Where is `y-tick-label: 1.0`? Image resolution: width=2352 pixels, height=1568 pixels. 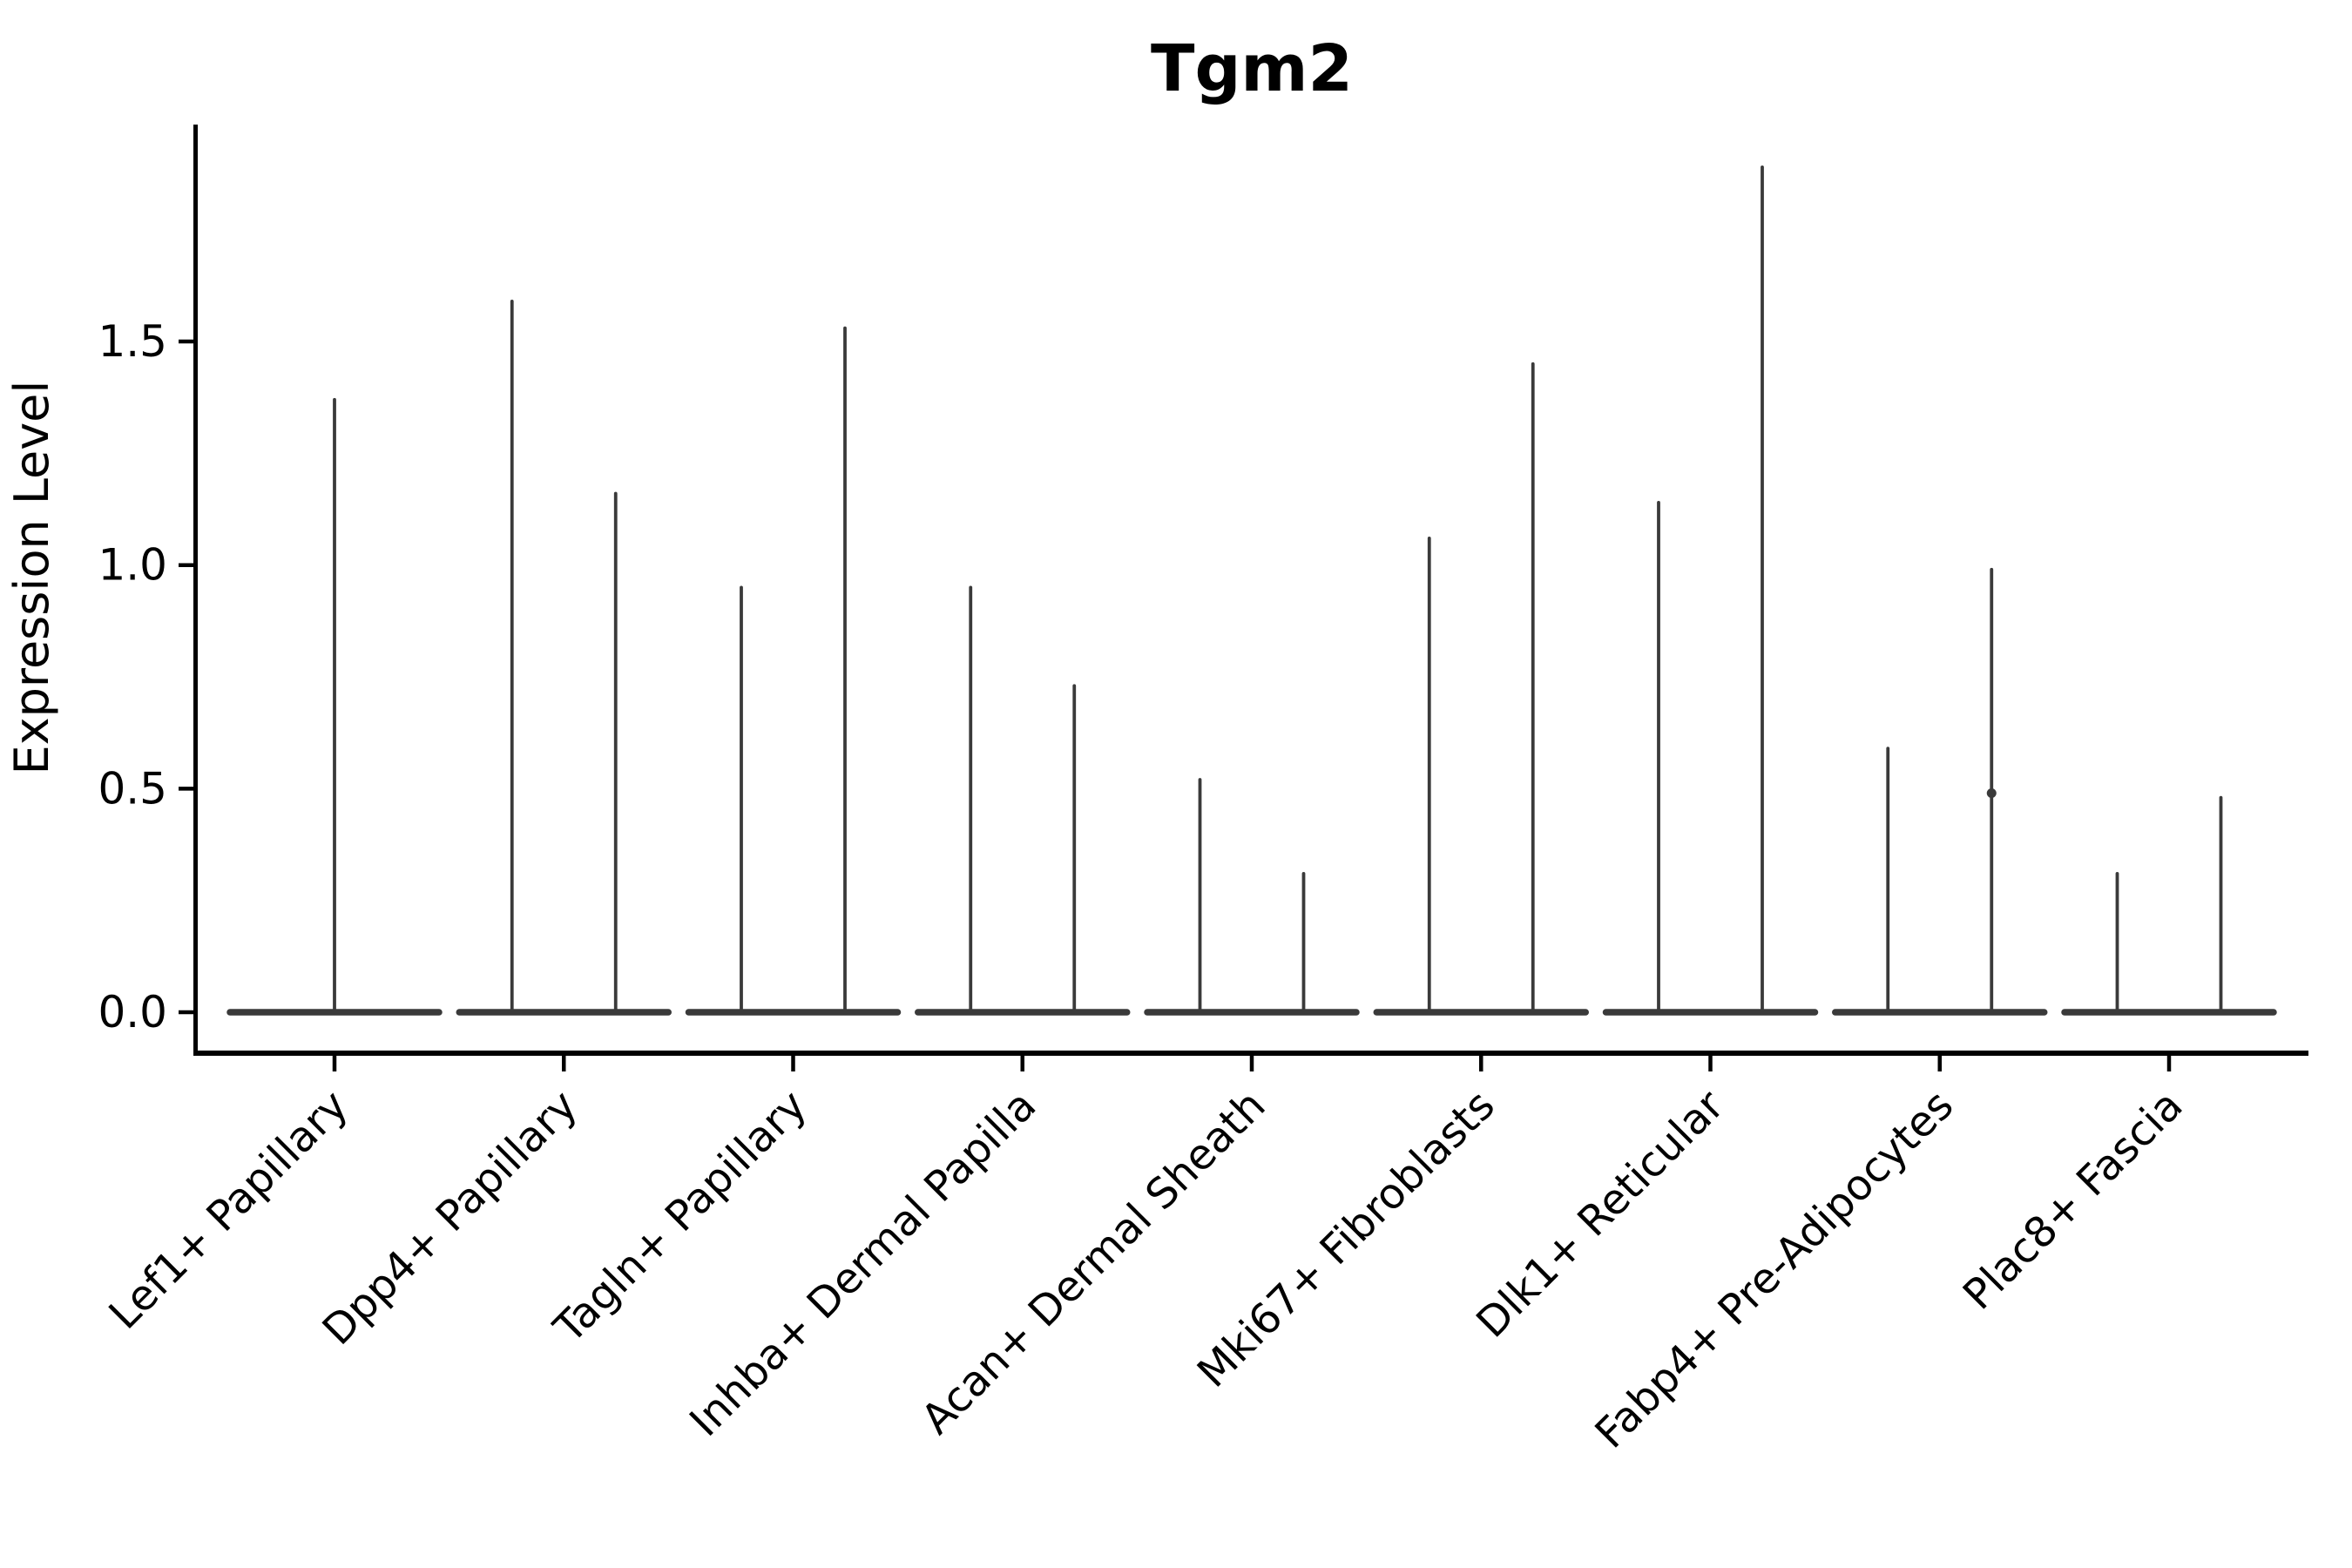
y-tick-label: 1.0 is located at coordinates (132, 565).